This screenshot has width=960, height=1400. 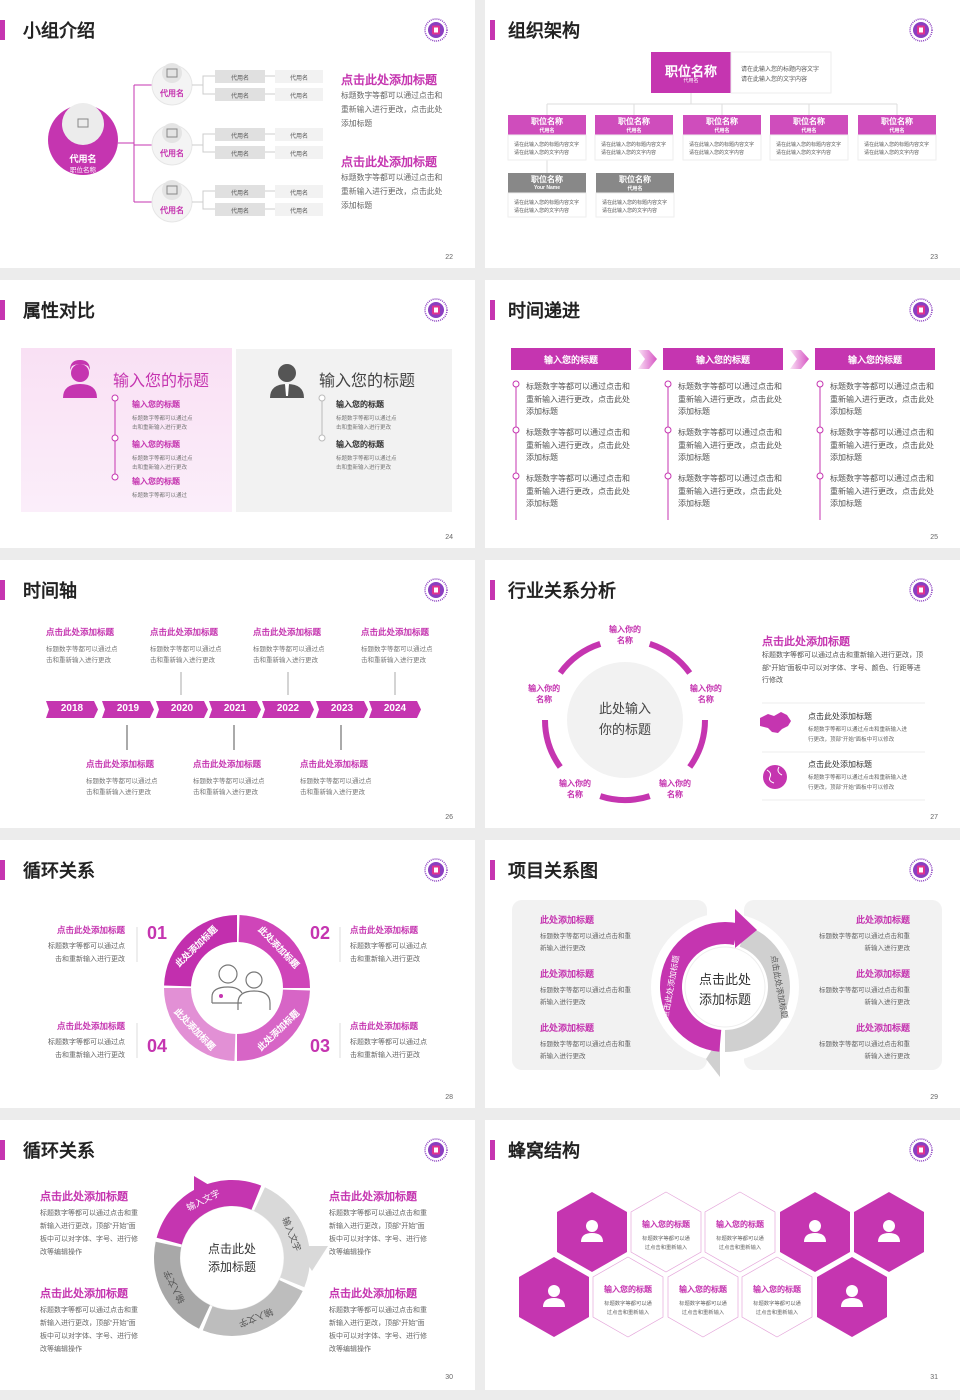 What do you see at coordinates (172, 190) in the screenshot?
I see `image-placeholder-icon` at bounding box center [172, 190].